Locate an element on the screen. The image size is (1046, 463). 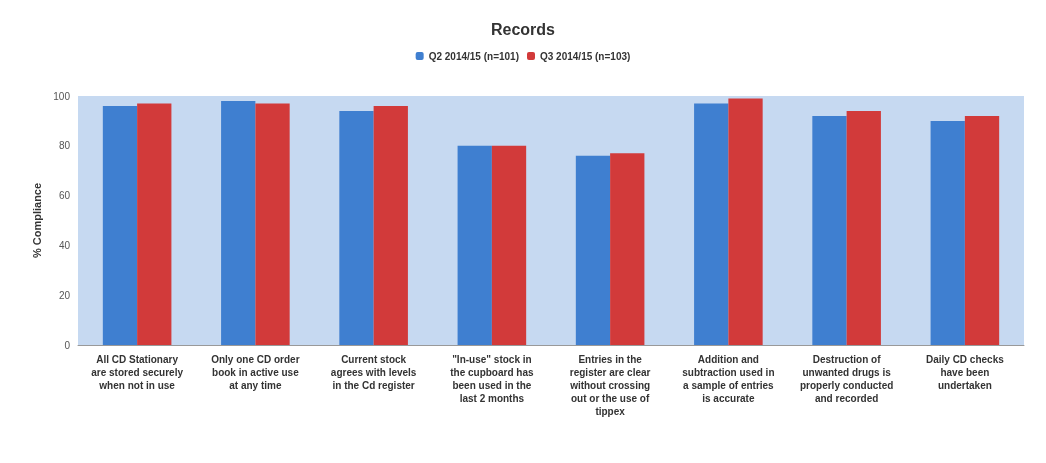
y-axis-title: % Compliance is located at coordinates (36, 220).